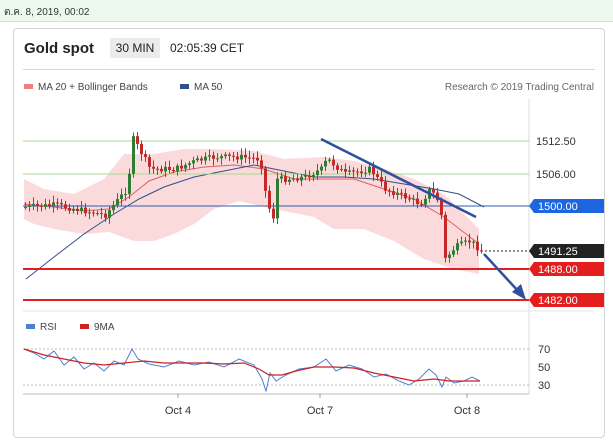 The height and width of the screenshot is (445, 613). Describe the element at coordinates (184, 86) in the screenshot. I see `ma50-legend-swatch` at that location.